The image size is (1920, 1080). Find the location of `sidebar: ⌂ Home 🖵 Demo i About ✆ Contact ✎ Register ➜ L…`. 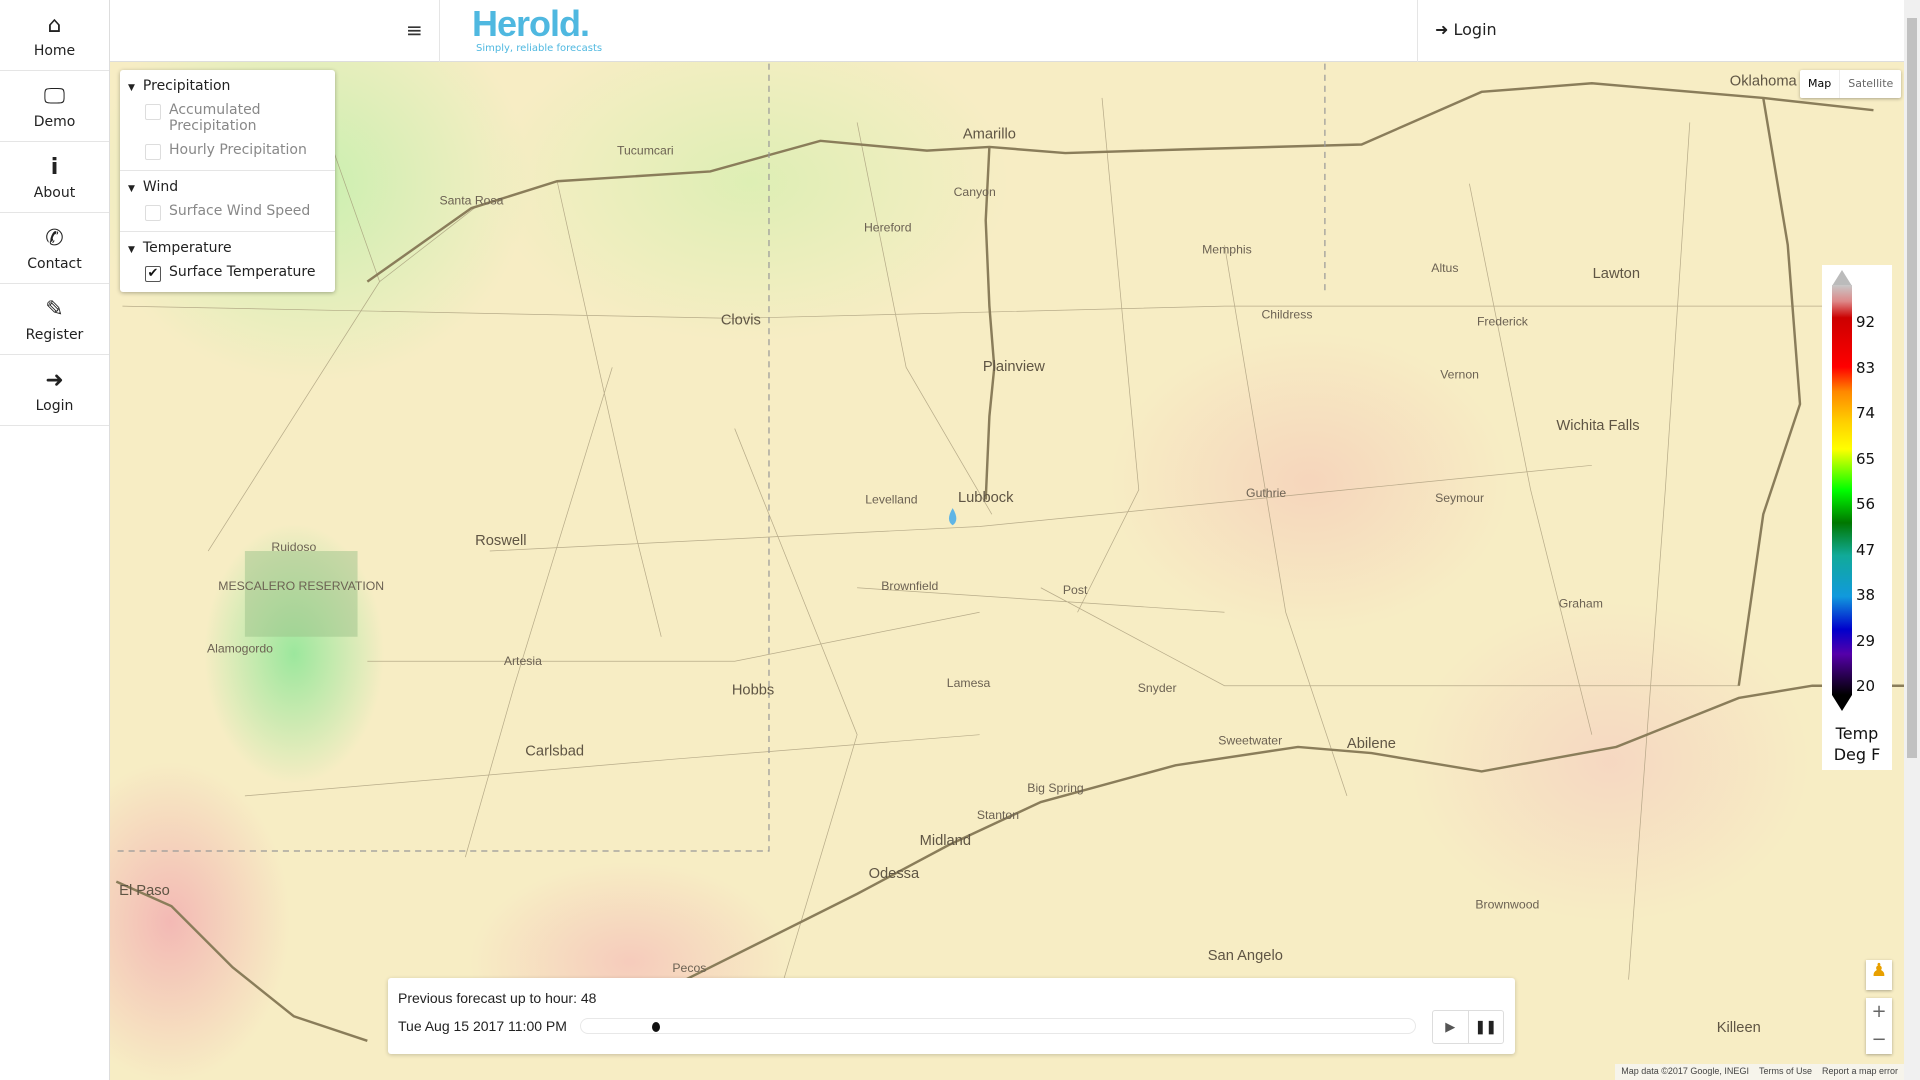

sidebar: ⌂ Home 🖵 Demo i About ✆ Contact ✎ Register ➜ L… is located at coordinates (55, 540).